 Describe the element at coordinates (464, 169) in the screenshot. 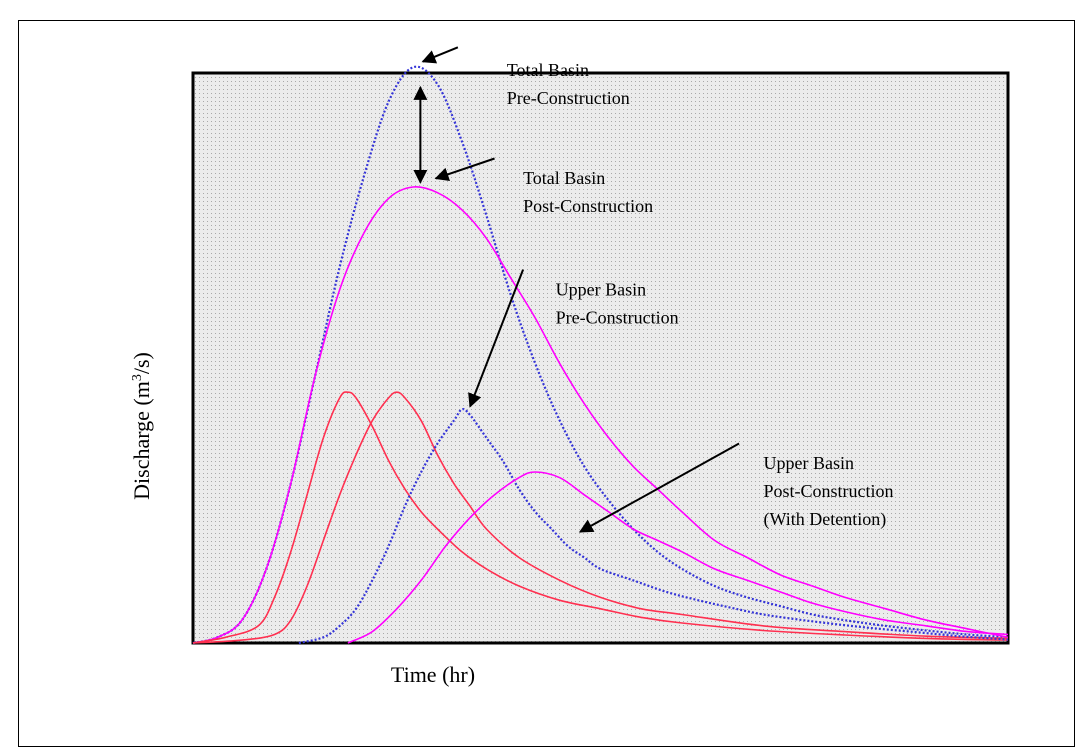

I see `annotation-total-basin-post-construction-arrow` at that location.